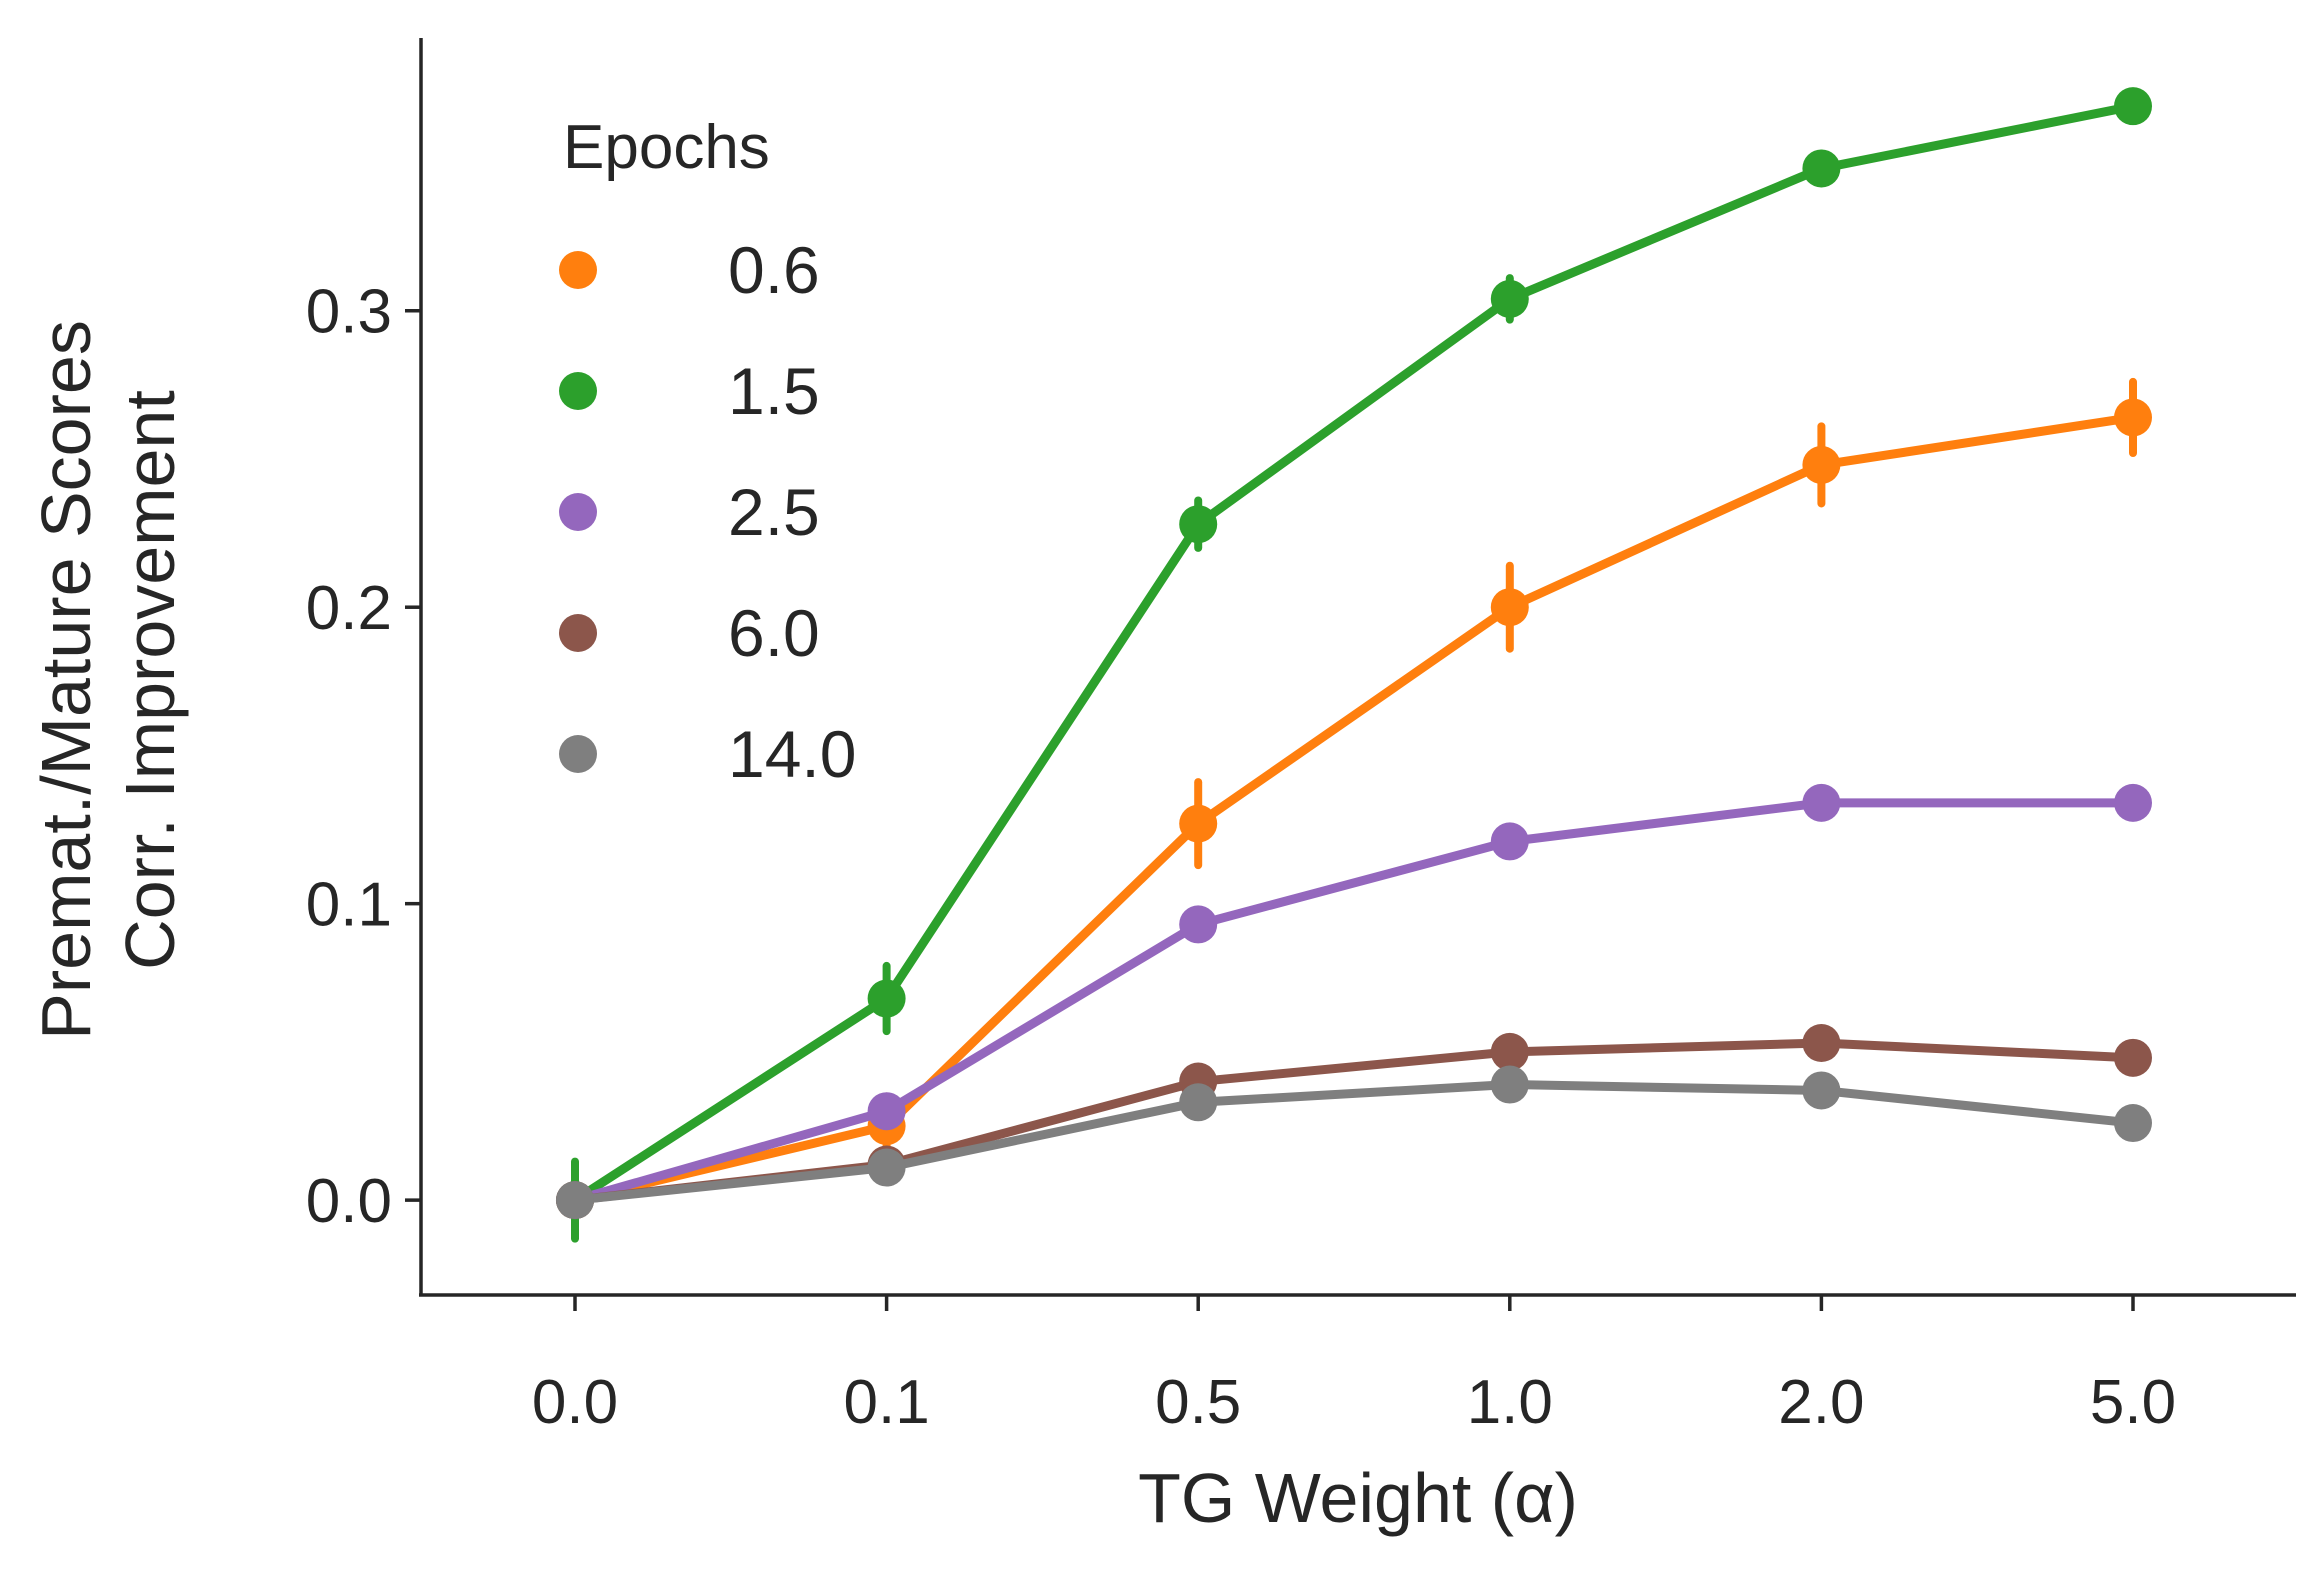 This screenshot has width=2316, height=1570. Describe the element at coordinates (1358, 1498) in the screenshot. I see `x-axis-label: TG Weight (α)` at that location.